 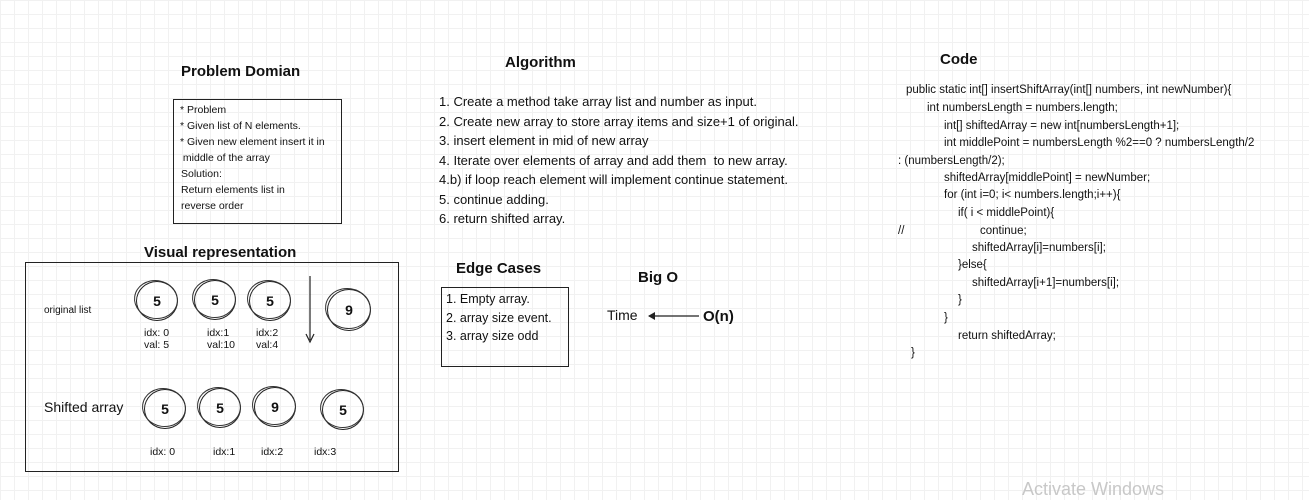 What do you see at coordinates (220, 252) in the screenshot?
I see `visual-title: Visual representation` at bounding box center [220, 252].